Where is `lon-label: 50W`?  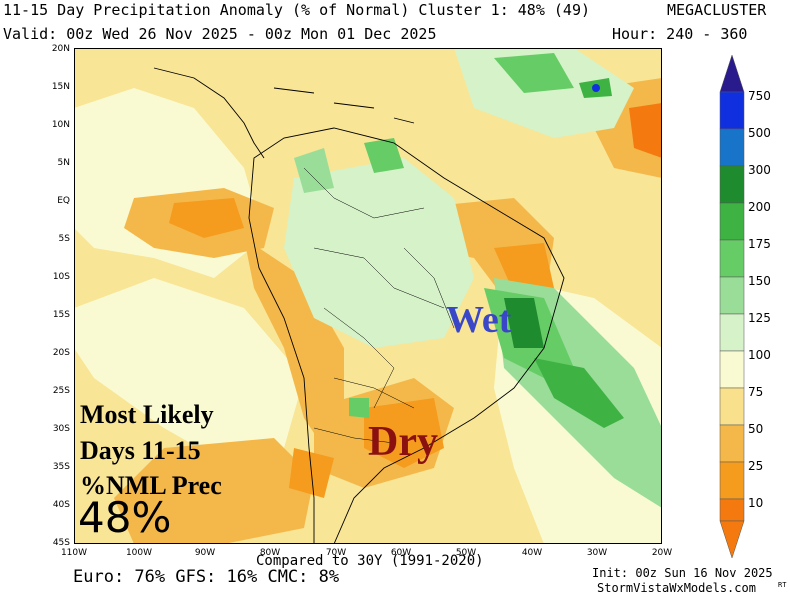
lon-label: 50W is located at coordinates (466, 553).